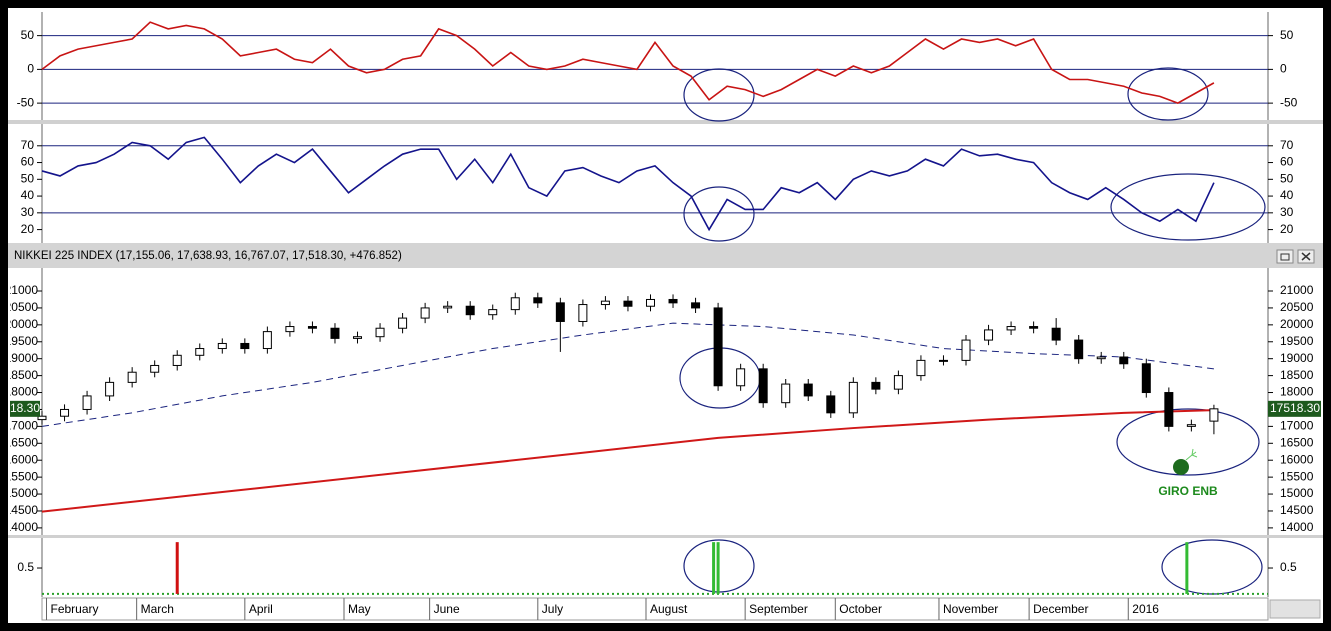 The width and height of the screenshot is (1331, 631). I want to click on restore-icon, so click(1285, 257).